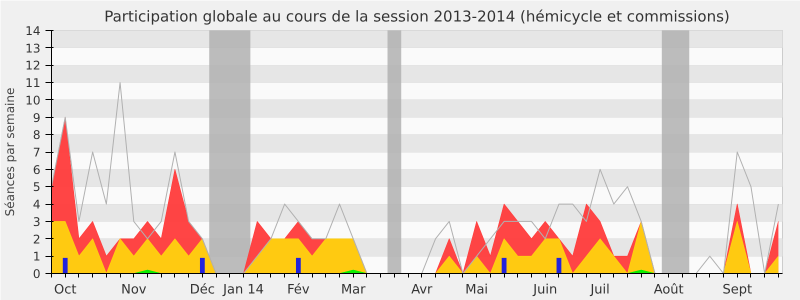 This screenshot has width=800, height=300. Describe the element at coordinates (36, 239) in the screenshot. I see `y-tick-label: 2` at that location.